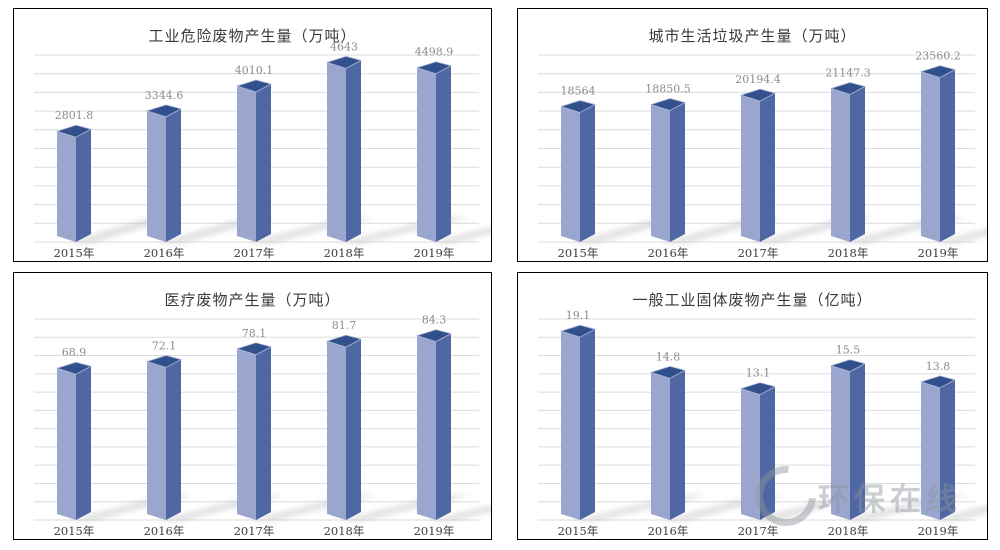 Image resolution: width=1000 pixels, height=550 pixels. What do you see at coordinates (752, 300) in the screenshot?
I see `chart-title: 一般工业固体废物产生量（亿吨）` at bounding box center [752, 300].